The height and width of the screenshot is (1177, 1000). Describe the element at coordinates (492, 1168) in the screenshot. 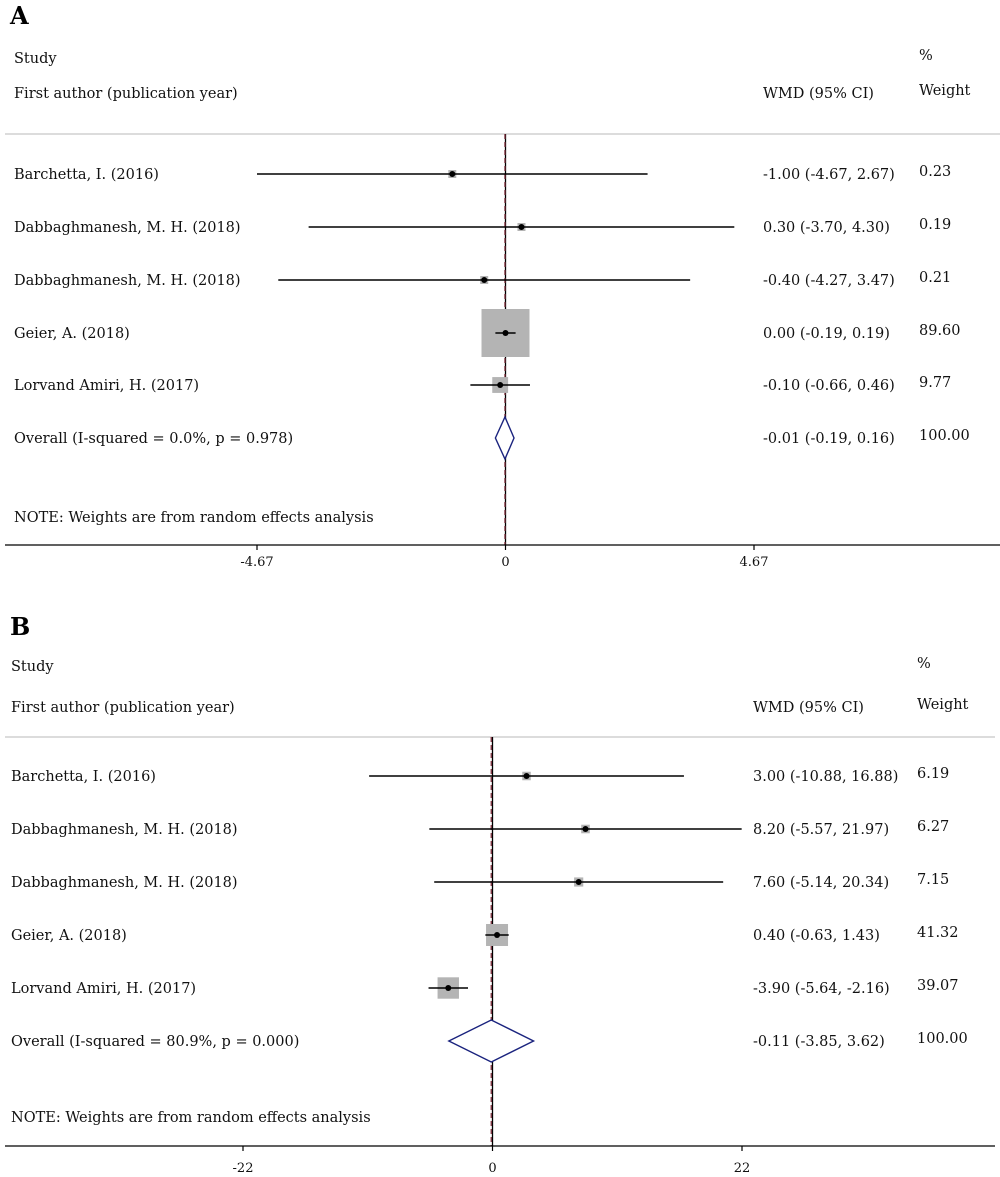

I see `panel-b-x-tick-label-2: 0` at that location.